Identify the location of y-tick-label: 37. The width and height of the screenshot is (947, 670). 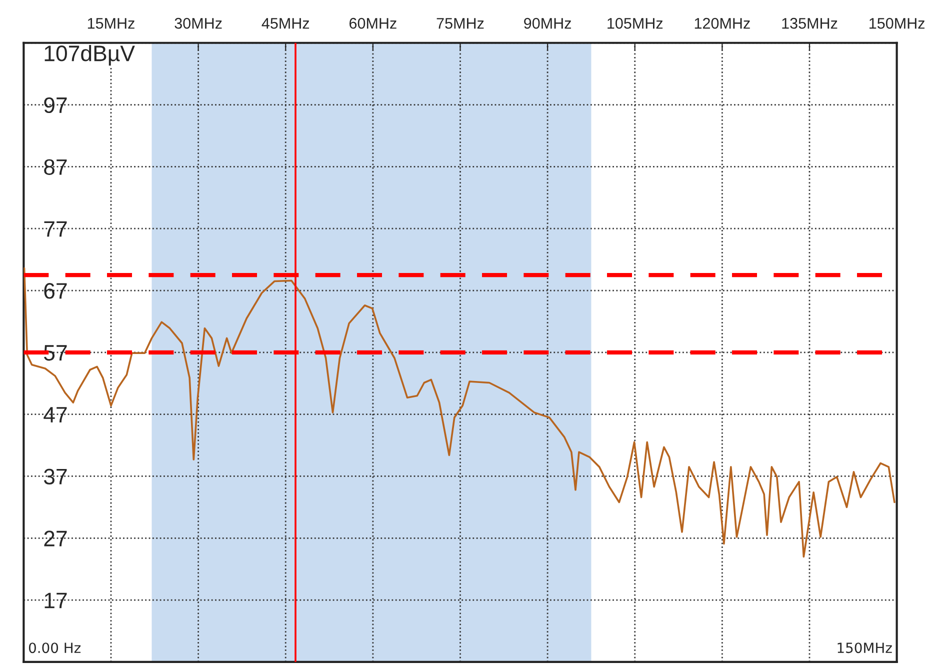
(55, 476).